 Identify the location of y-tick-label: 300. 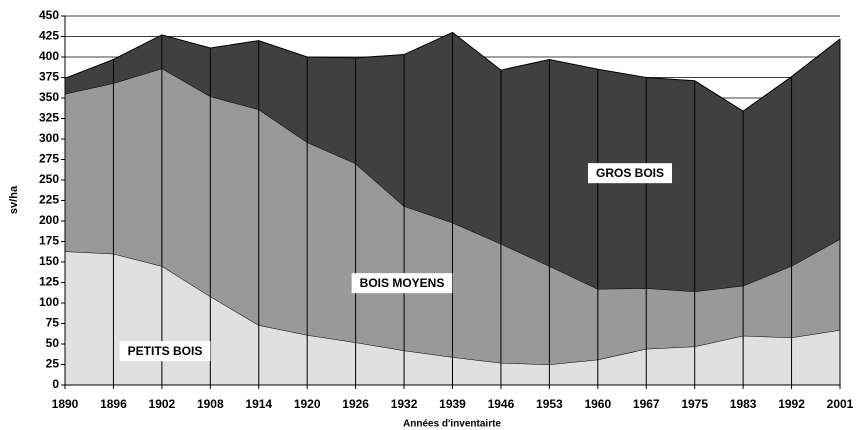
(49, 138).